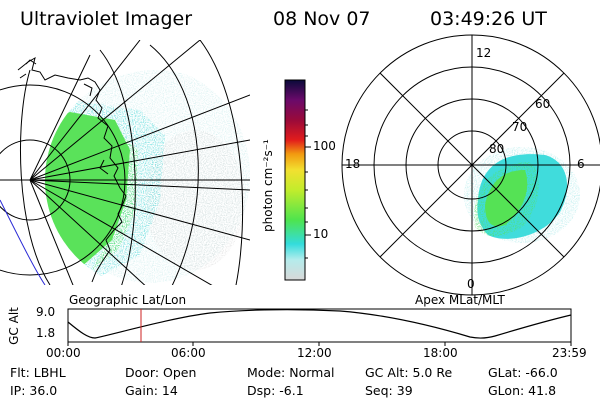 Image resolution: width=600 pixels, height=400 pixels. What do you see at coordinates (128, 300) in the screenshot?
I see `geo-panel-label: Geographic Lat/Lon` at bounding box center [128, 300].